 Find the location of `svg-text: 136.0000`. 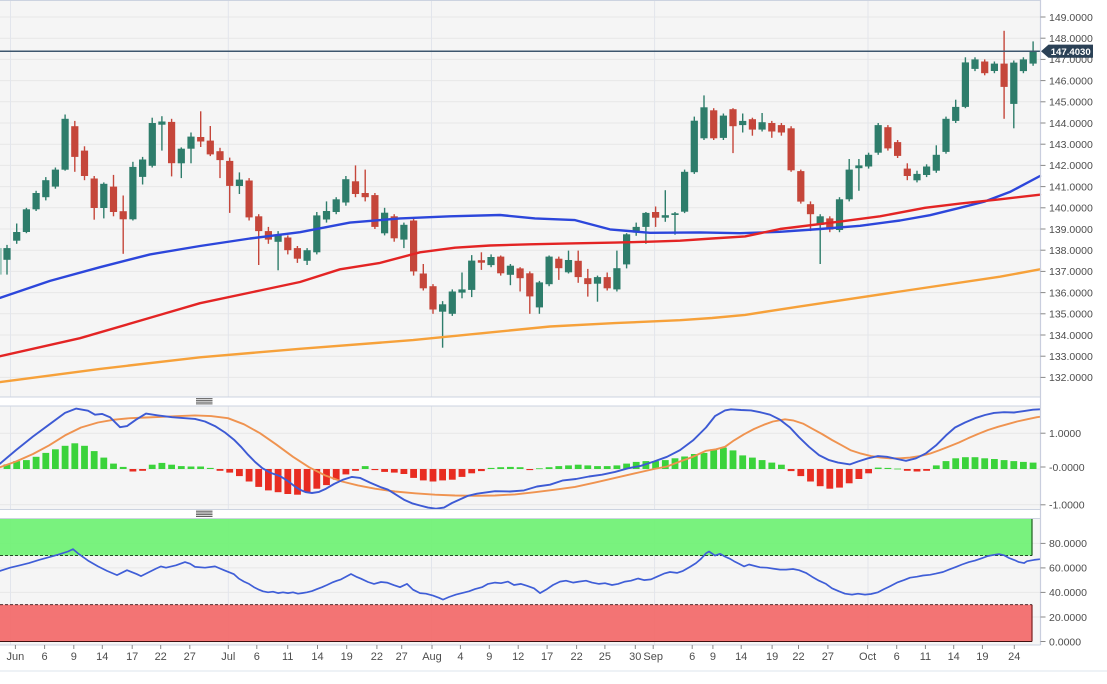

svg-text: 136.0000 is located at coordinates (1071, 293).